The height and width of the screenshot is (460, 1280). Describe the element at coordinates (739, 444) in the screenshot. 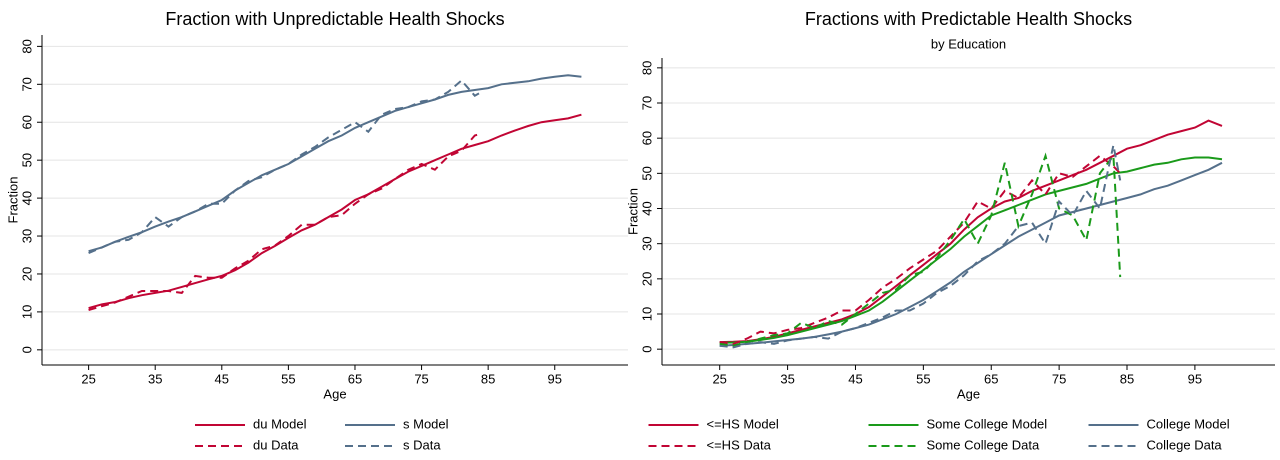

I see `legend-label: <=HS Data` at that location.